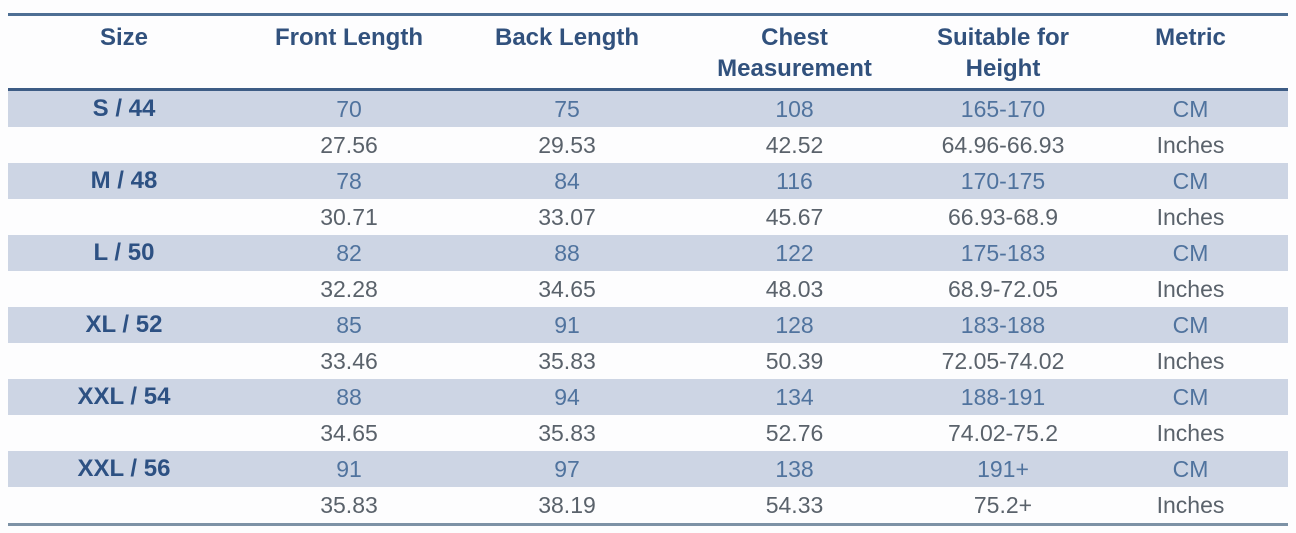 The image size is (1296, 533). I want to click on col-header-front-length: Front Length, so click(349, 52).